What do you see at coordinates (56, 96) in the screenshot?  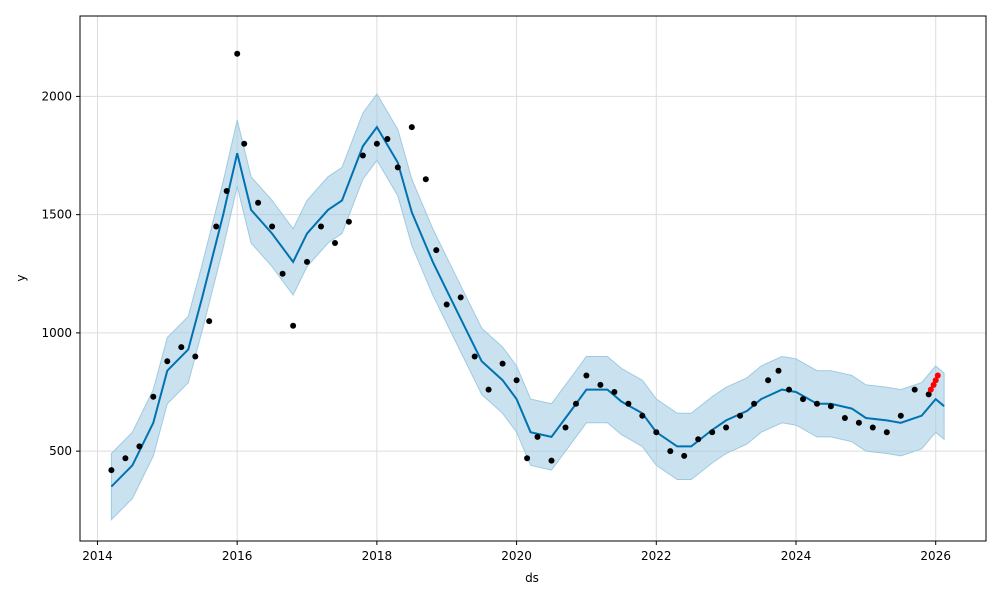 I see `y-tick-label: 2000` at bounding box center [56, 96].